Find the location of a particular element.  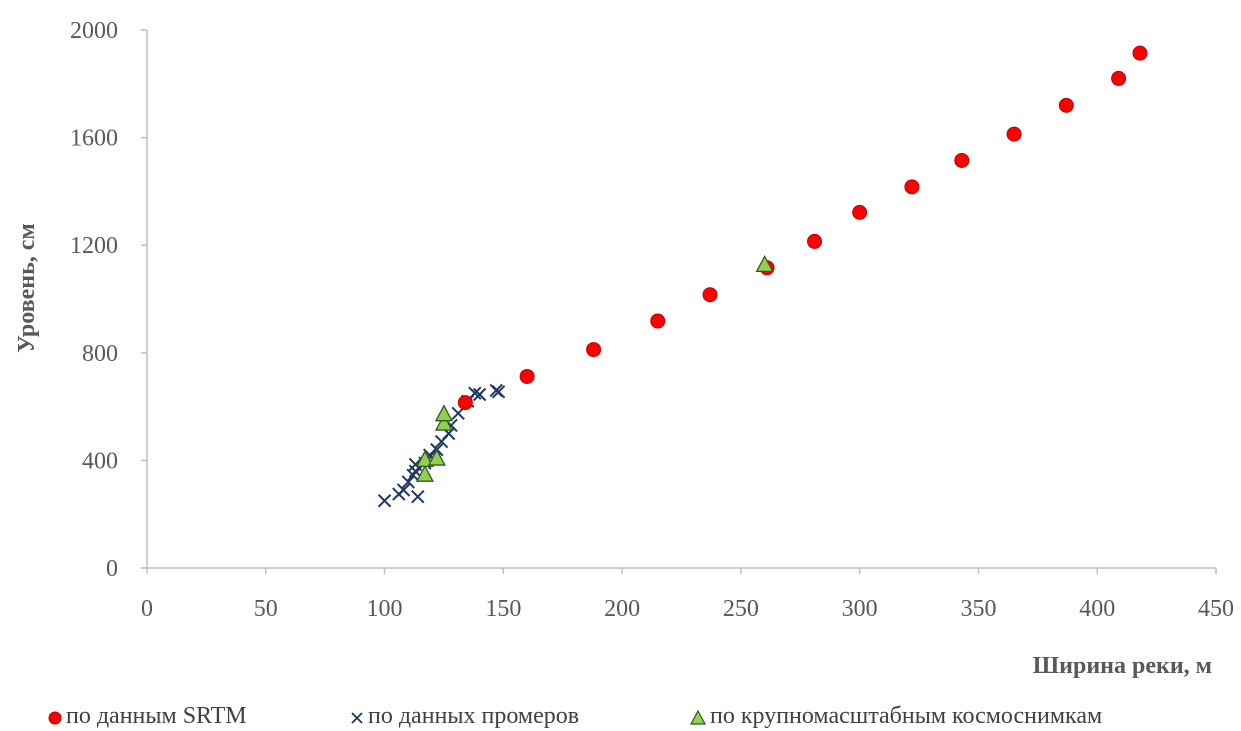

x-tick-labels: 0 50 100 150 200 250 300 350 400 450 is located at coordinates (687, 595).